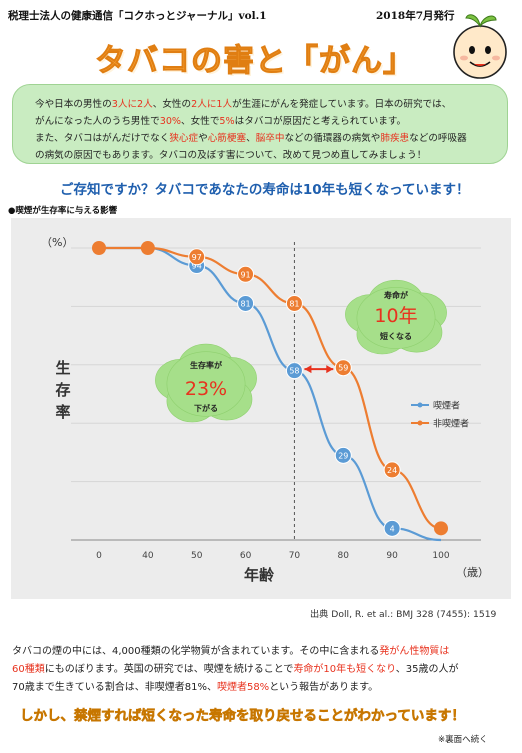  Describe the element at coordinates (227, 138) in the screenshot. I see `intro-highlight: 心筋梗塞` at that location.